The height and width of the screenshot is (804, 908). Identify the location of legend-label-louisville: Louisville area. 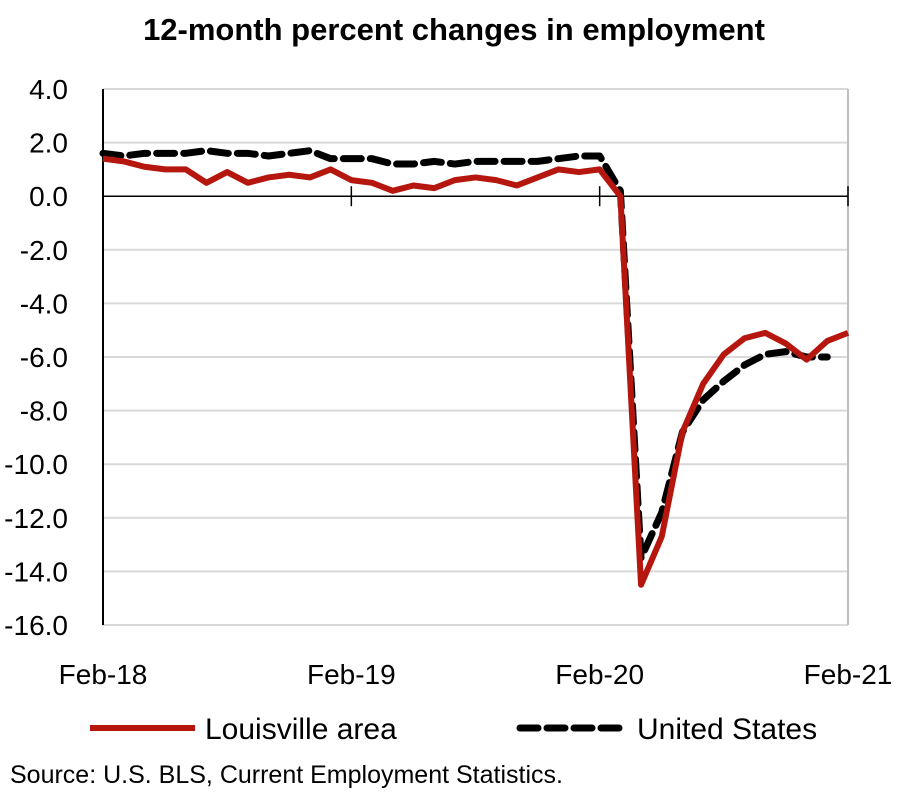
(301, 729).